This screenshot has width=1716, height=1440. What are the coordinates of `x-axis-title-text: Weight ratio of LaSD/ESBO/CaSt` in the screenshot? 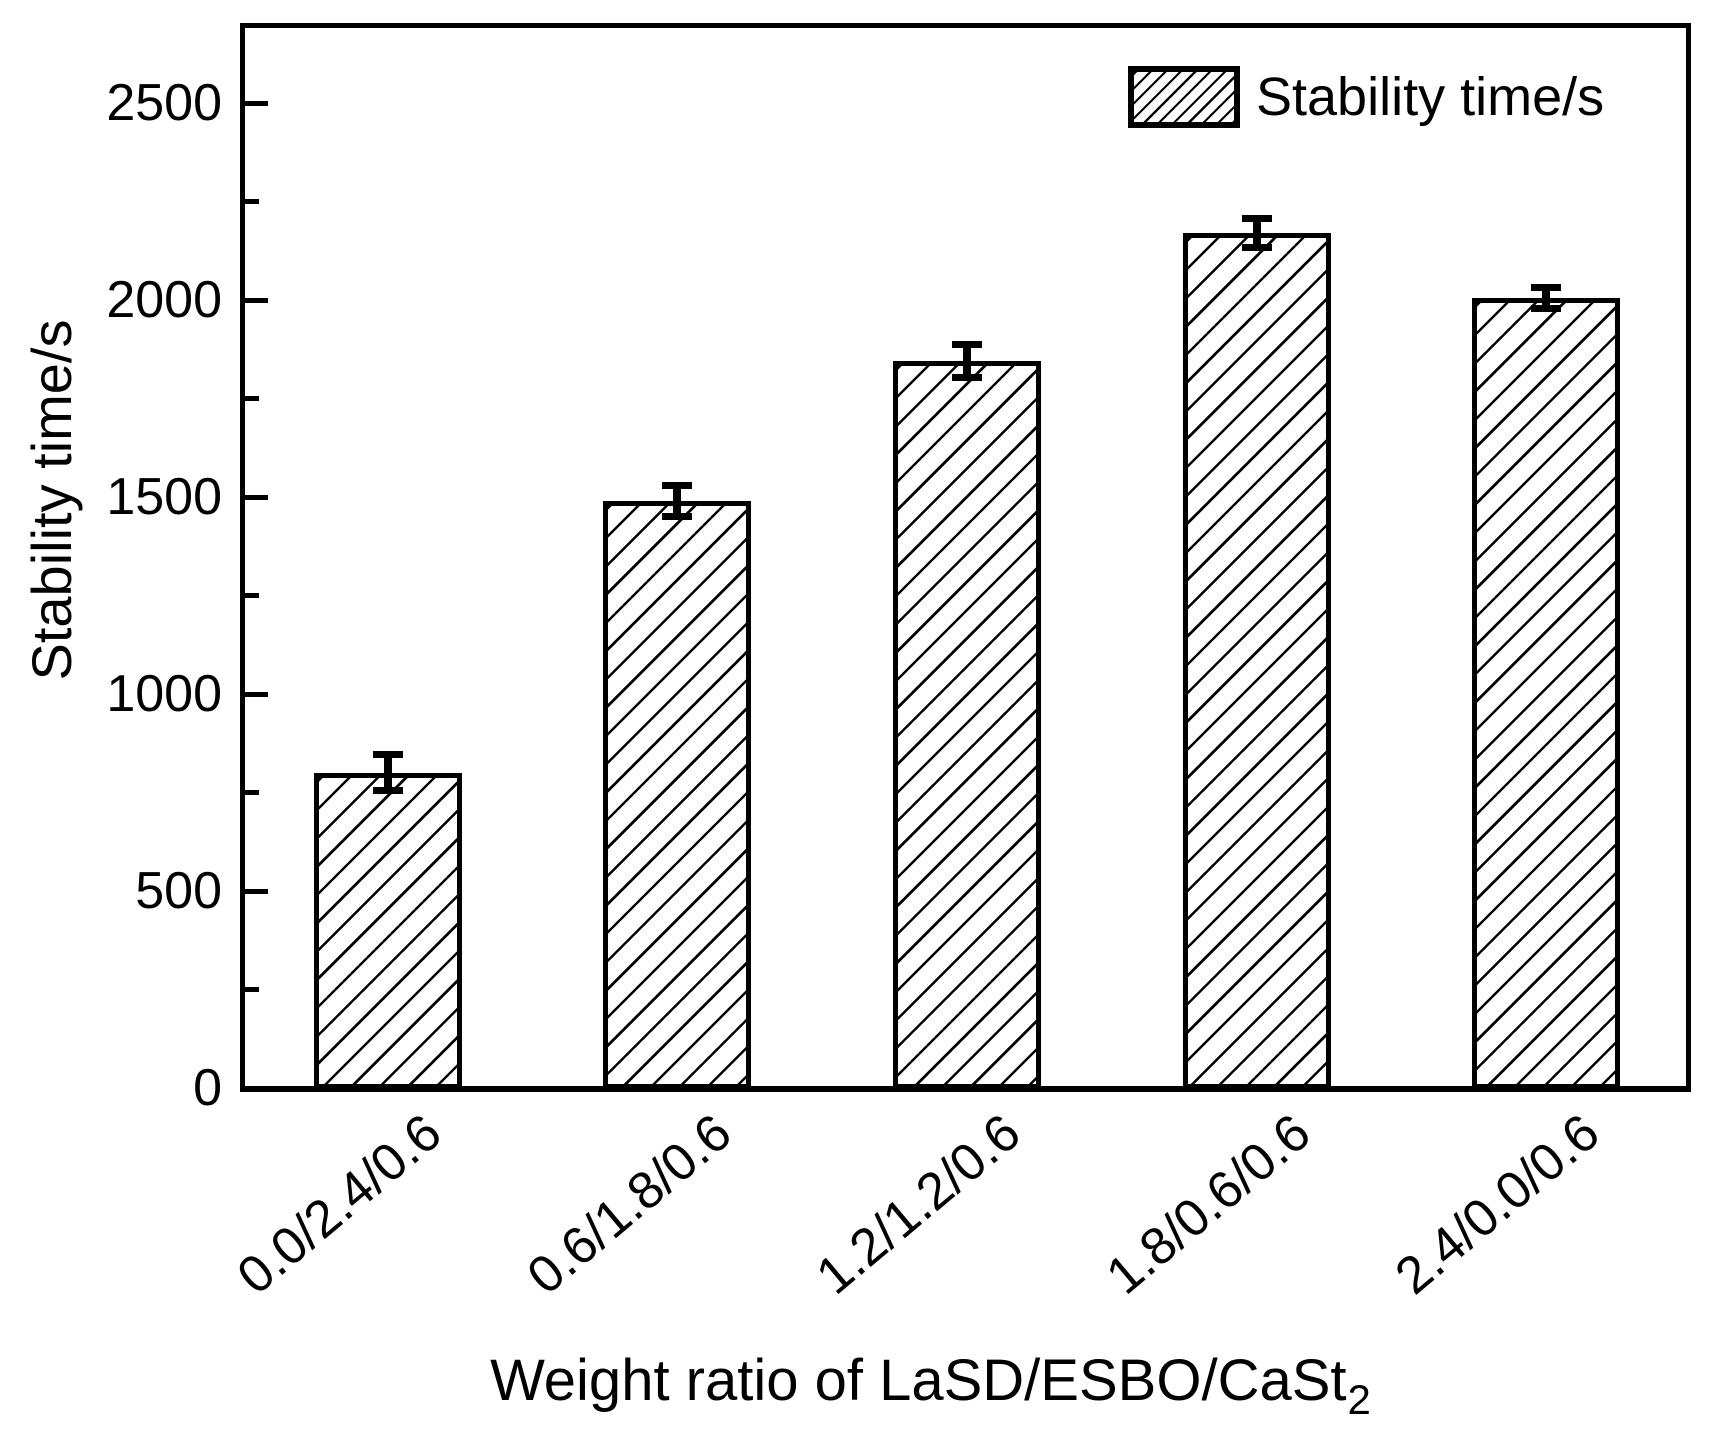 It's located at (918, 1380).